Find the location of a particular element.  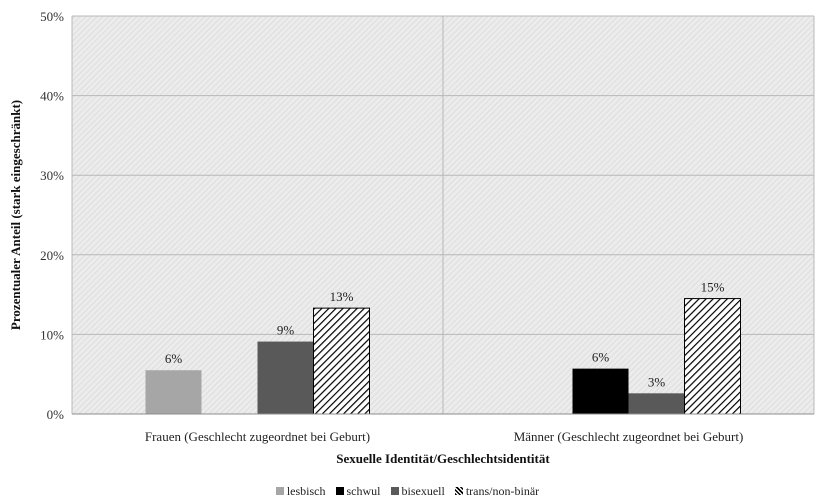

data-label: 15% is located at coordinates (713, 287).